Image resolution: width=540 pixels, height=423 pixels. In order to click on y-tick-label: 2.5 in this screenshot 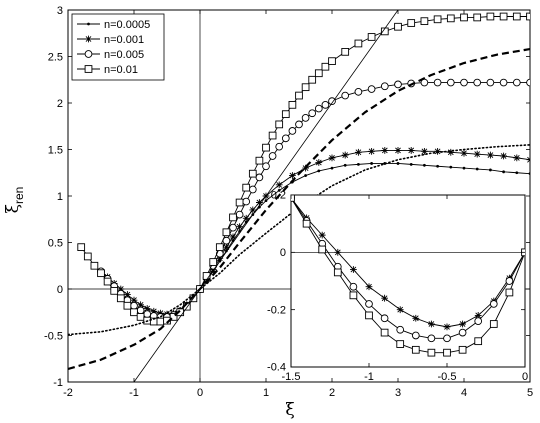, I will do `click(55, 57)`.